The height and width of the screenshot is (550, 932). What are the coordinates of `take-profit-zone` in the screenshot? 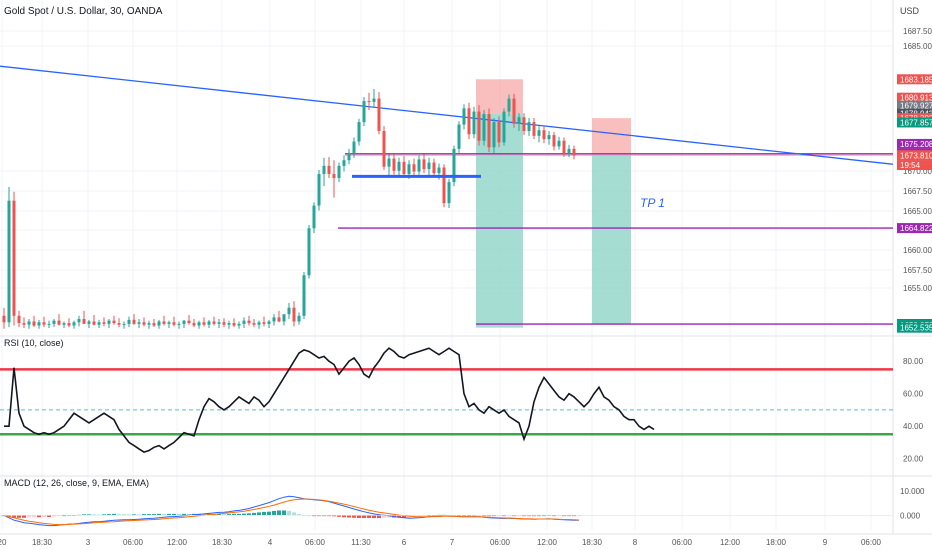 It's located at (499, 220).